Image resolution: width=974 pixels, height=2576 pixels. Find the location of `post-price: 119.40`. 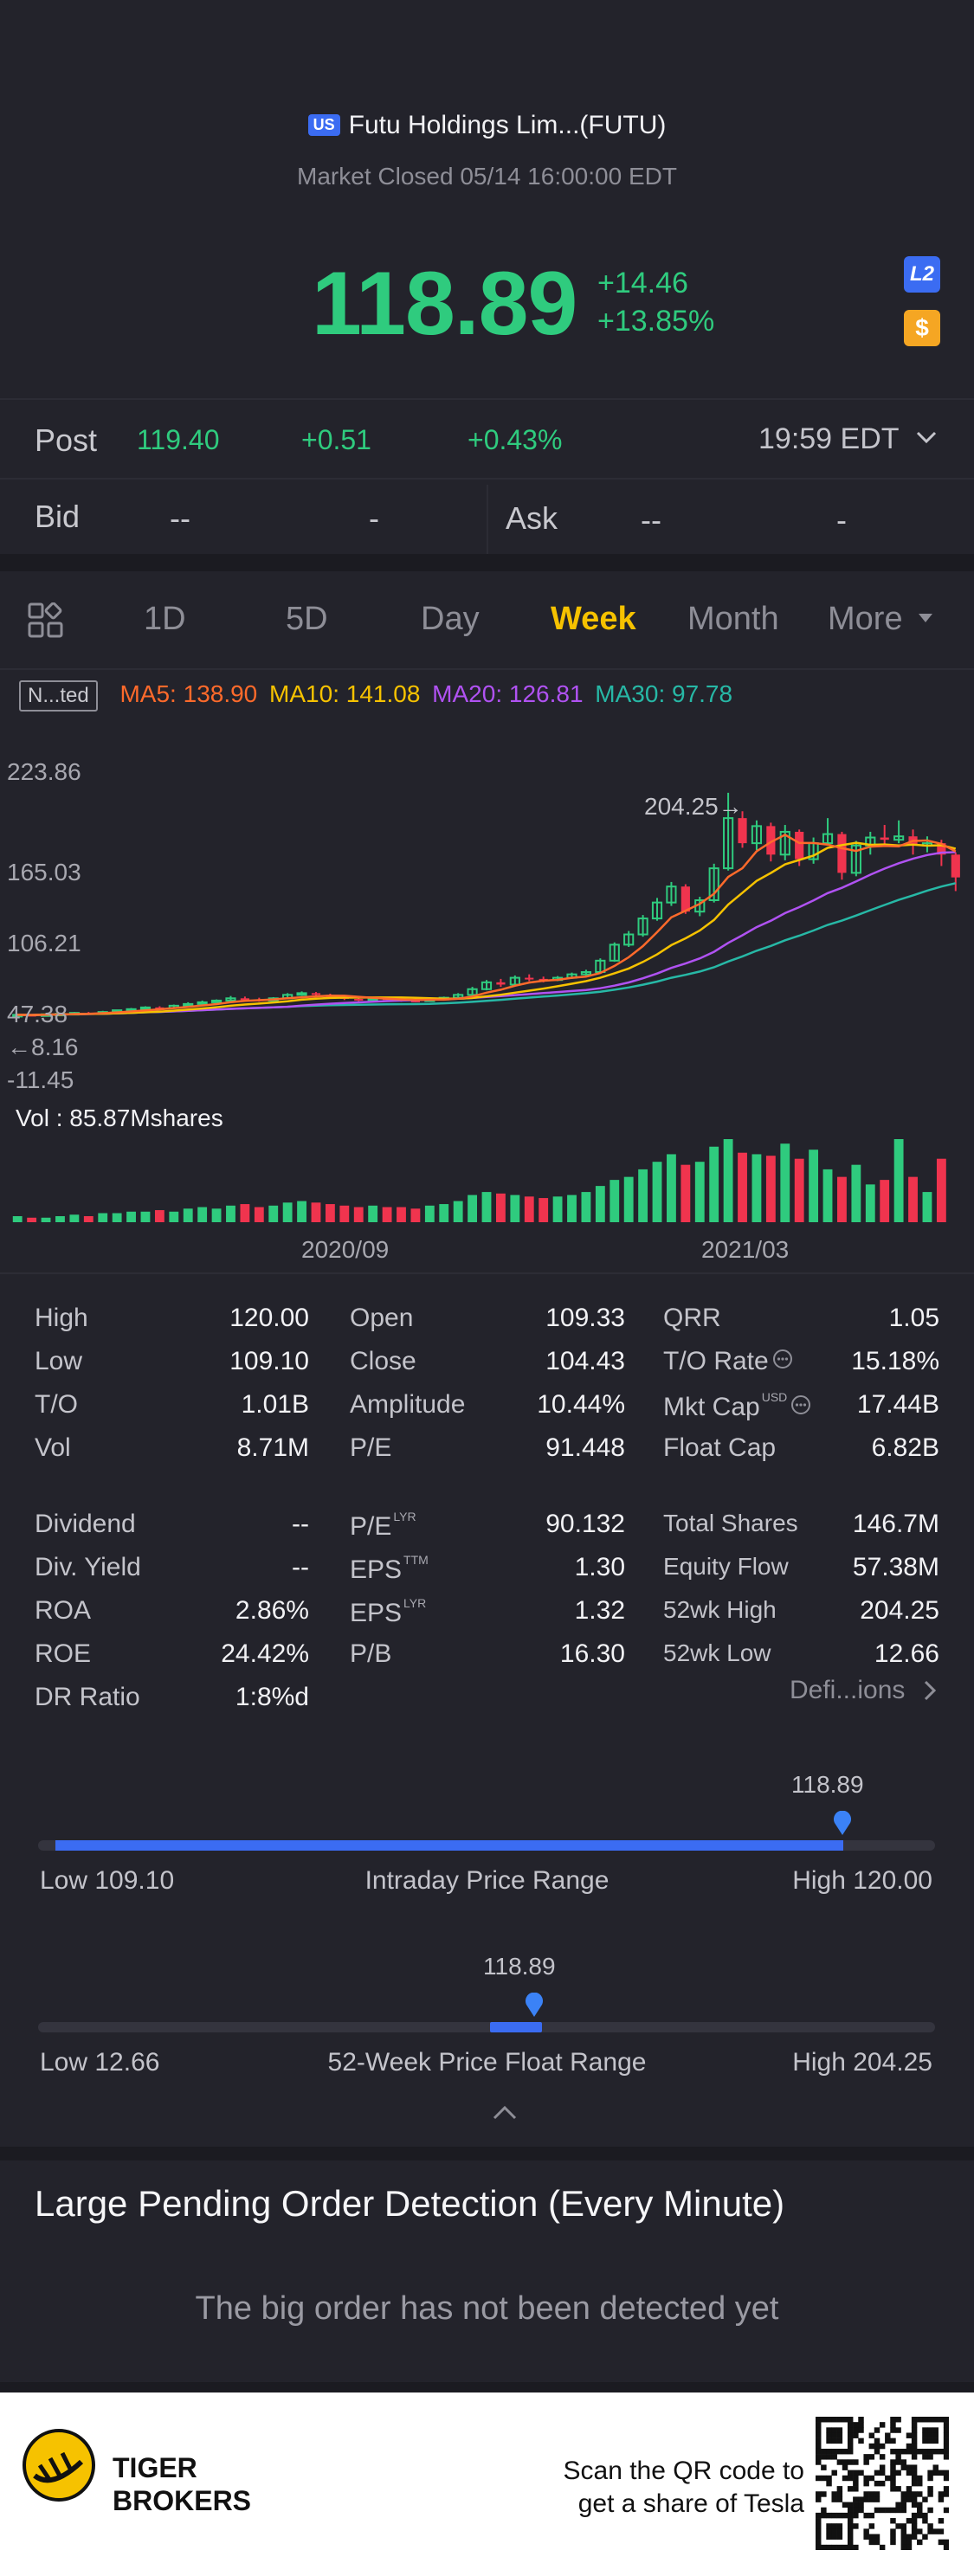

post-price: 119.40 is located at coordinates (178, 439).